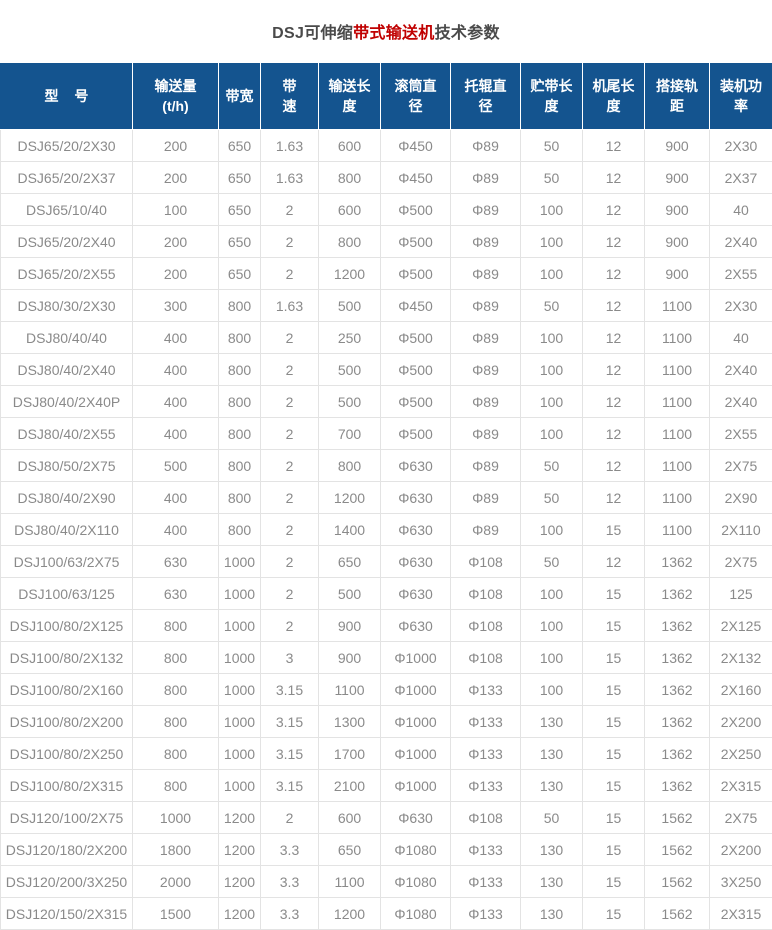  What do you see at coordinates (741, 530) in the screenshot?
I see `cell-power: 2X110` at bounding box center [741, 530].